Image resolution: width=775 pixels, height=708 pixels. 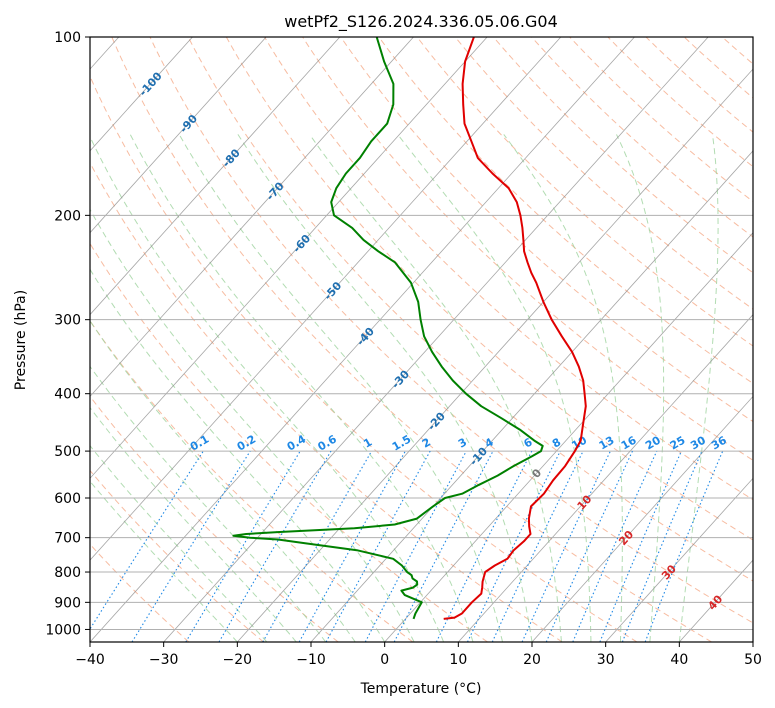 What do you see at coordinates (462, 443) in the screenshot?
I see `mixing-ratio-label: 3` at bounding box center [462, 443].